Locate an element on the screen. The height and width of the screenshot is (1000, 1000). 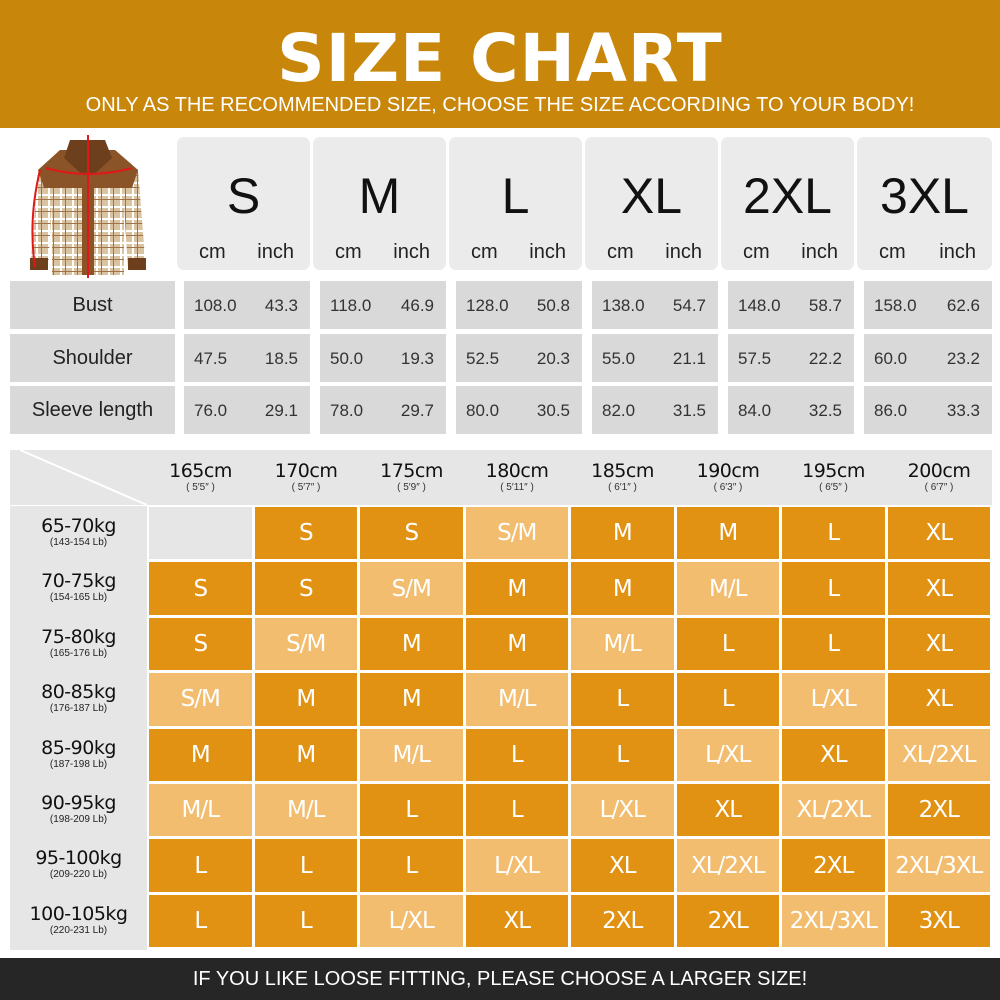
weight-kg: 70-75kg is located at coordinates (78, 581).